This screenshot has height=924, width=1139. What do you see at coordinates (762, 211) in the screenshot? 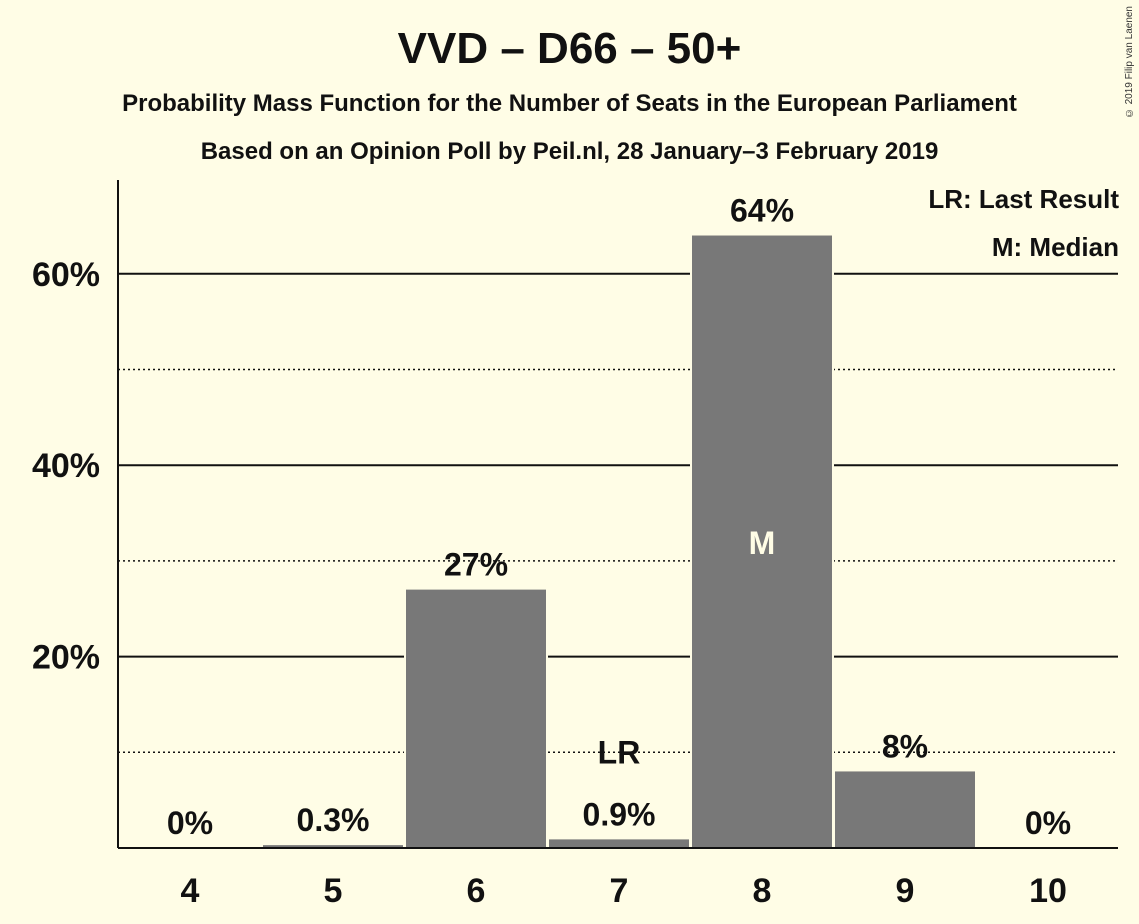
I see `data-label: 64%` at bounding box center [762, 211].